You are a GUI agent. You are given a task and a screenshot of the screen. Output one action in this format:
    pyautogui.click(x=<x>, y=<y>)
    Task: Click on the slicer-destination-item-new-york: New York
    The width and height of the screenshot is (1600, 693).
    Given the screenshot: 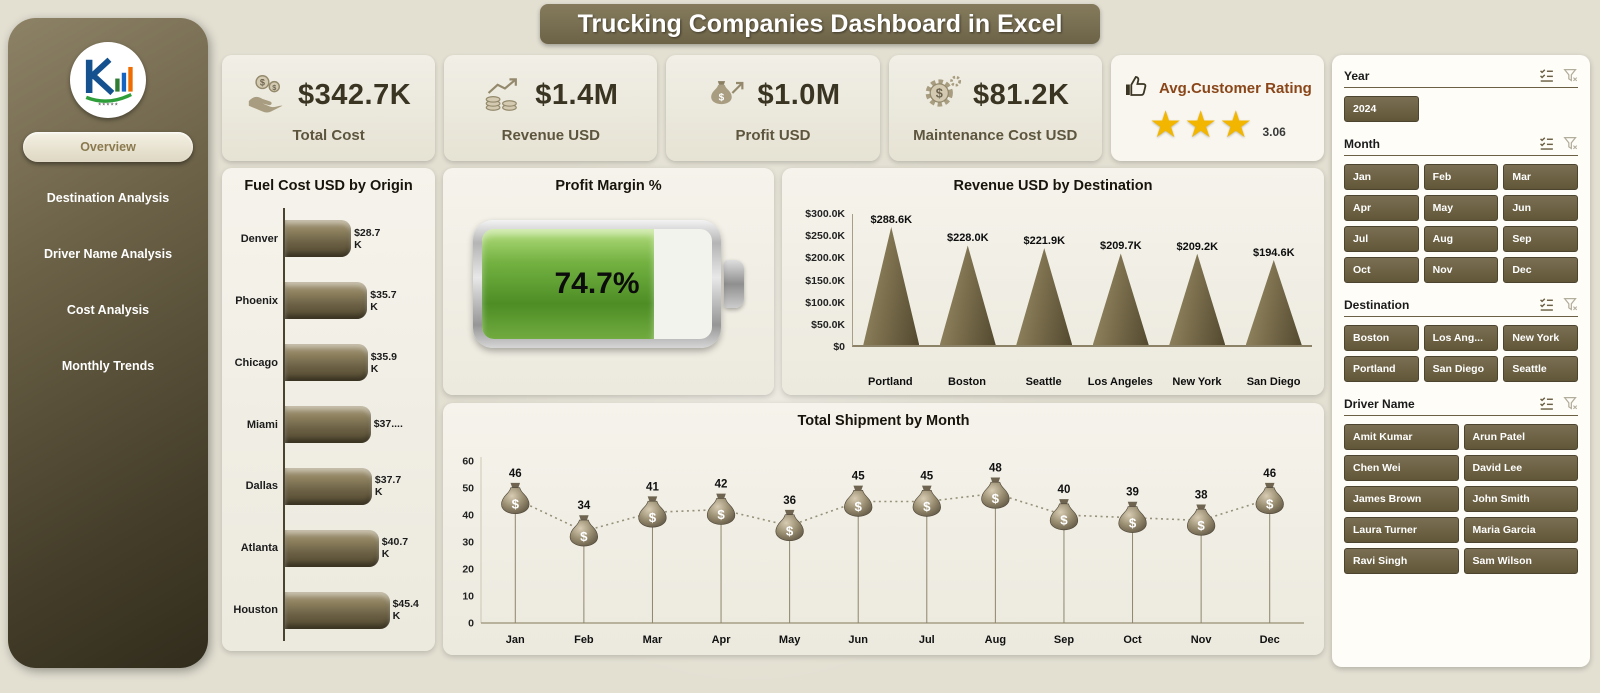 What is the action you would take?
    pyautogui.click(x=1540, y=338)
    